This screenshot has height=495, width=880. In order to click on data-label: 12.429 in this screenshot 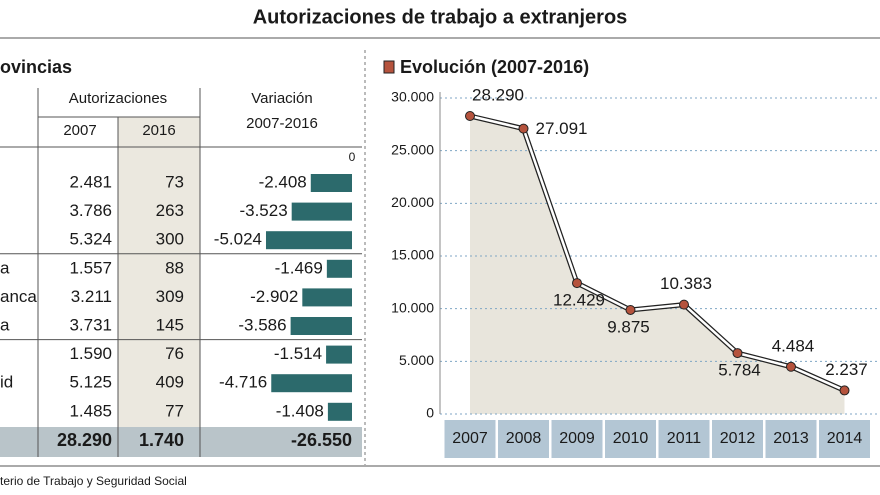, I will do `click(579, 300)`.